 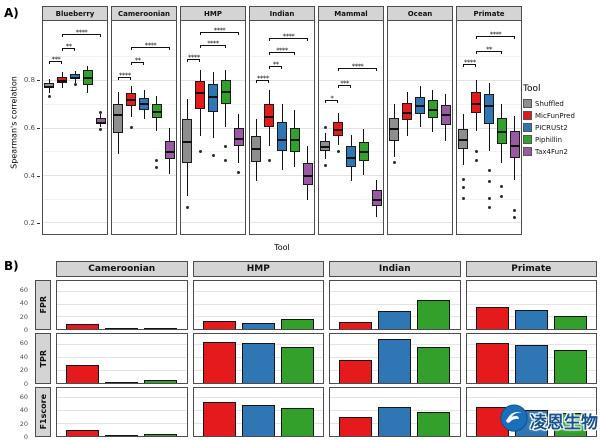 What do you see at coordinates (213, 13) in the screenshot?
I see `facet-strip-hmp: HMP` at bounding box center [213, 13].